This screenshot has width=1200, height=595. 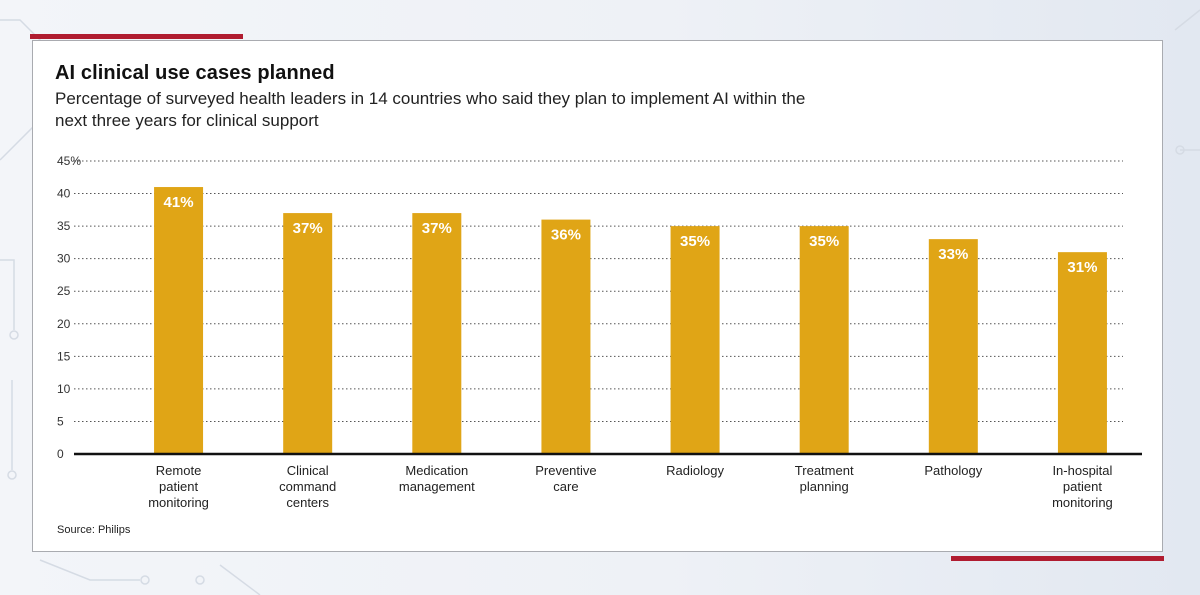 What do you see at coordinates (64, 194) in the screenshot?
I see `y-tick-label: 40` at bounding box center [64, 194].